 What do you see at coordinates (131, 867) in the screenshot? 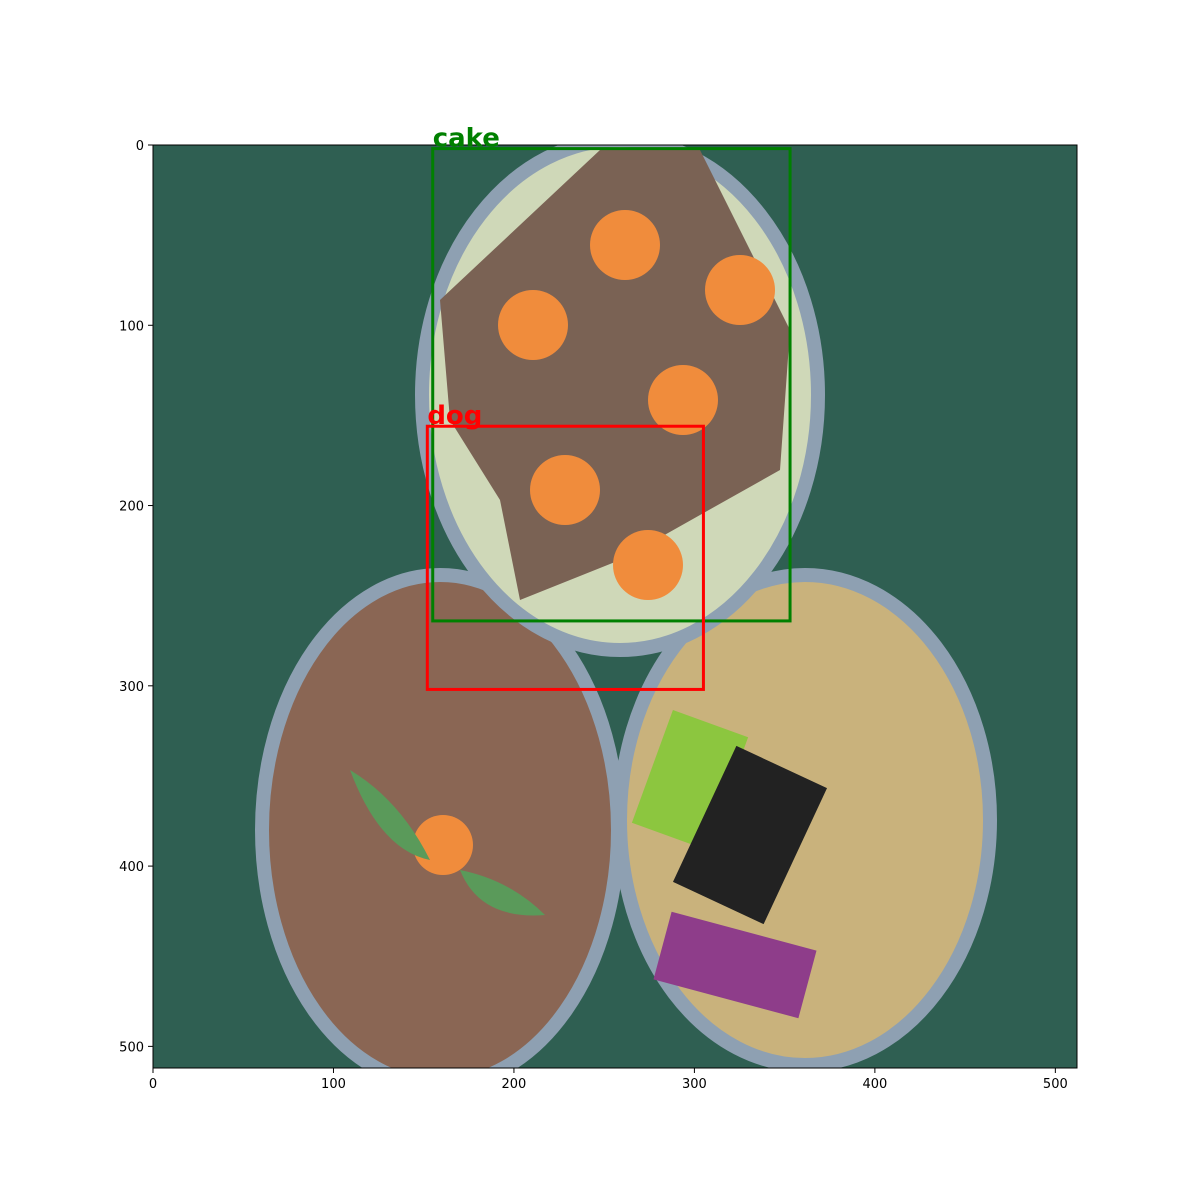
I see `y-tick-label: 400` at bounding box center [131, 867].